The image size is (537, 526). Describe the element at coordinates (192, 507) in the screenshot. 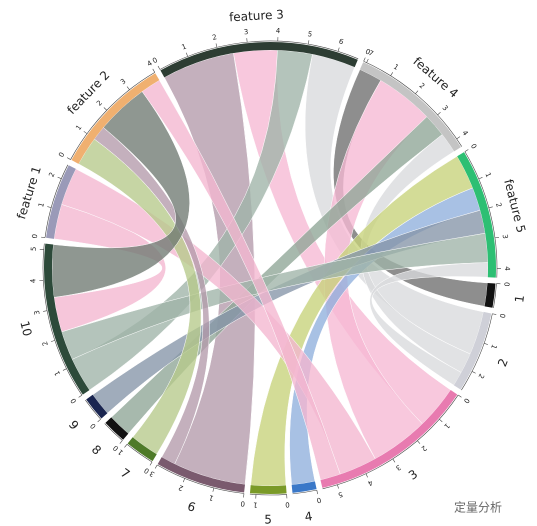

I see `sector-label: 6` at that location.